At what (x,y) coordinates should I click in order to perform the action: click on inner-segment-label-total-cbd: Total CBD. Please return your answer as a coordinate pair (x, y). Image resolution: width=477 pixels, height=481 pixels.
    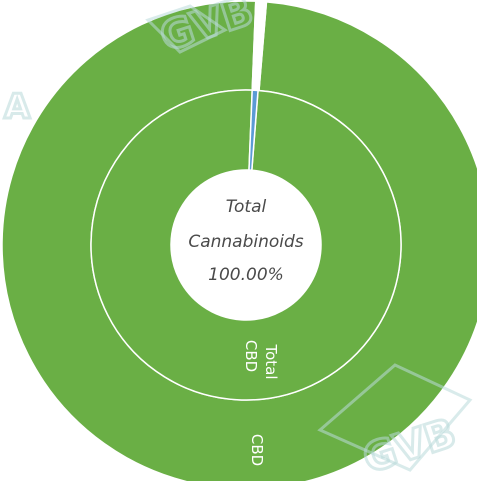
    Looking at the image, I should click on (261, 360).